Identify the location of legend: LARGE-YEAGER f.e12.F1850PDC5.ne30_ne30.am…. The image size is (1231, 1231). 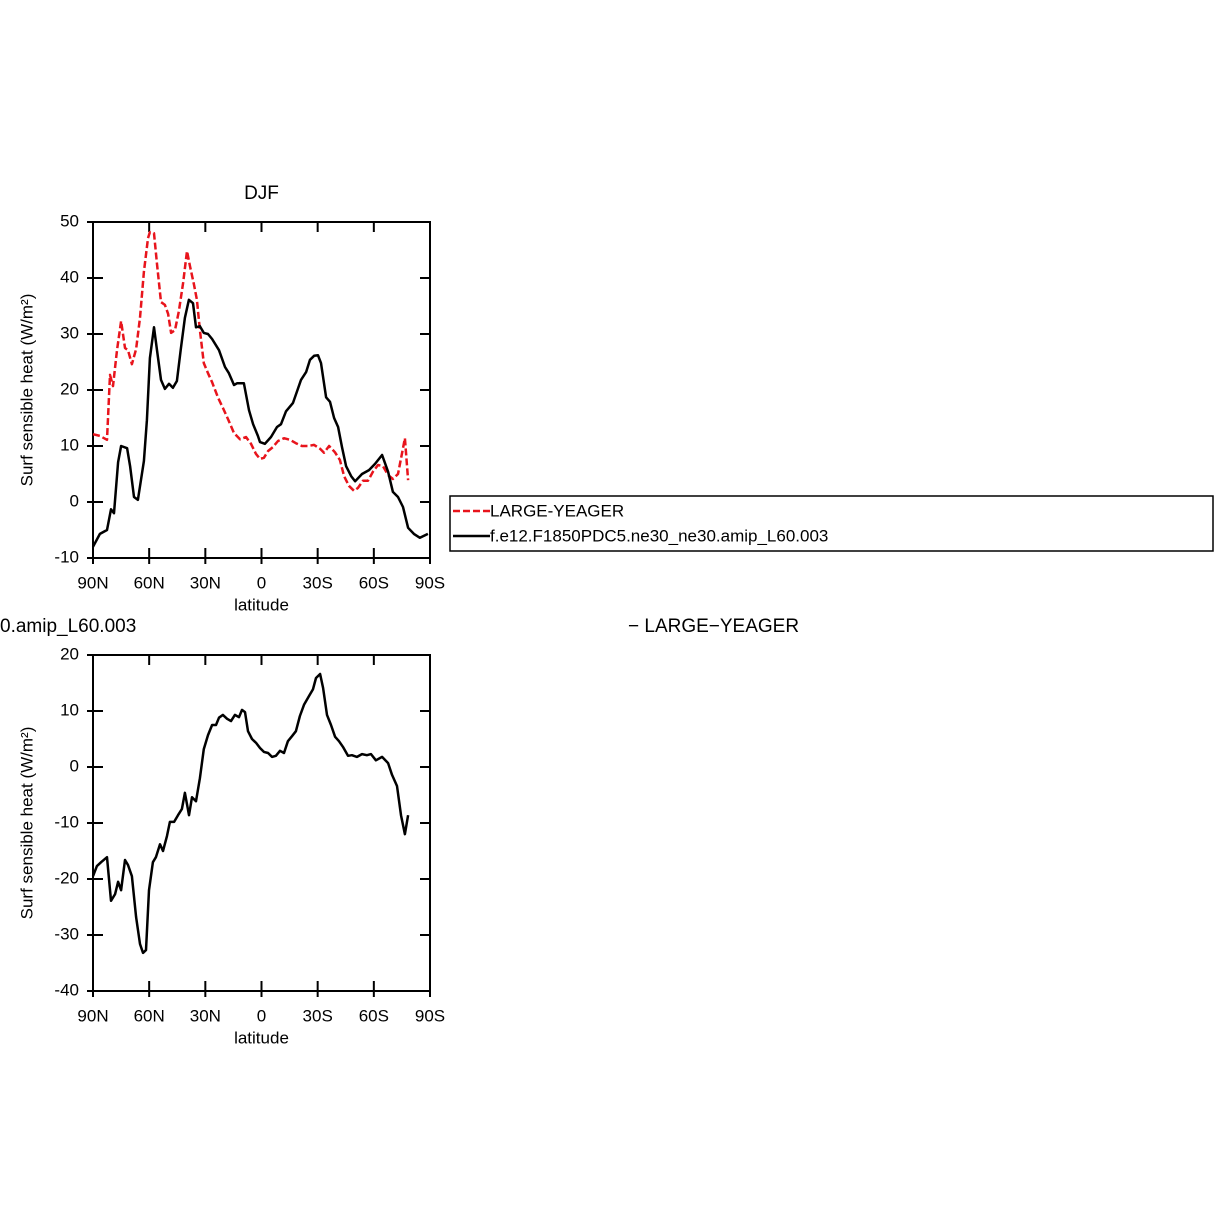
(831, 523).